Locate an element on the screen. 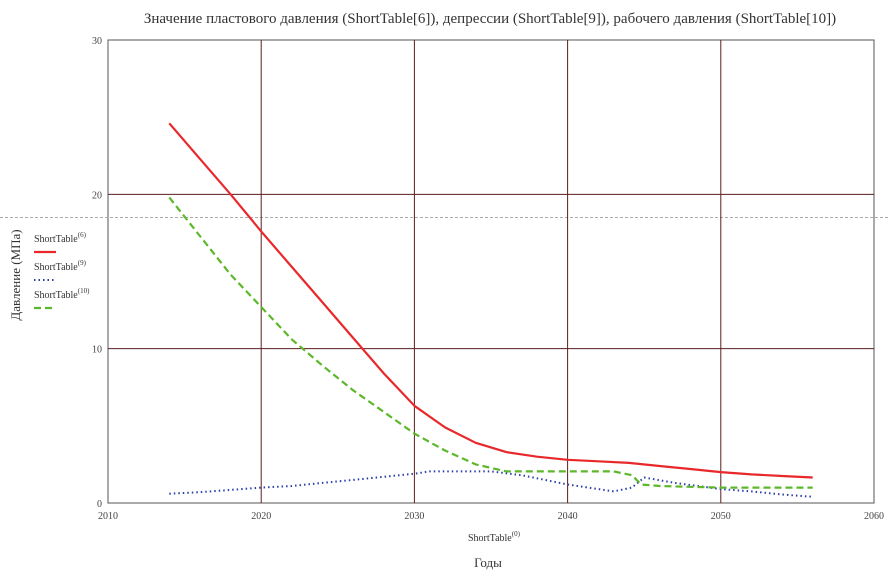 This screenshot has height=574, width=890. x-tick-label: 2040 is located at coordinates (568, 516).